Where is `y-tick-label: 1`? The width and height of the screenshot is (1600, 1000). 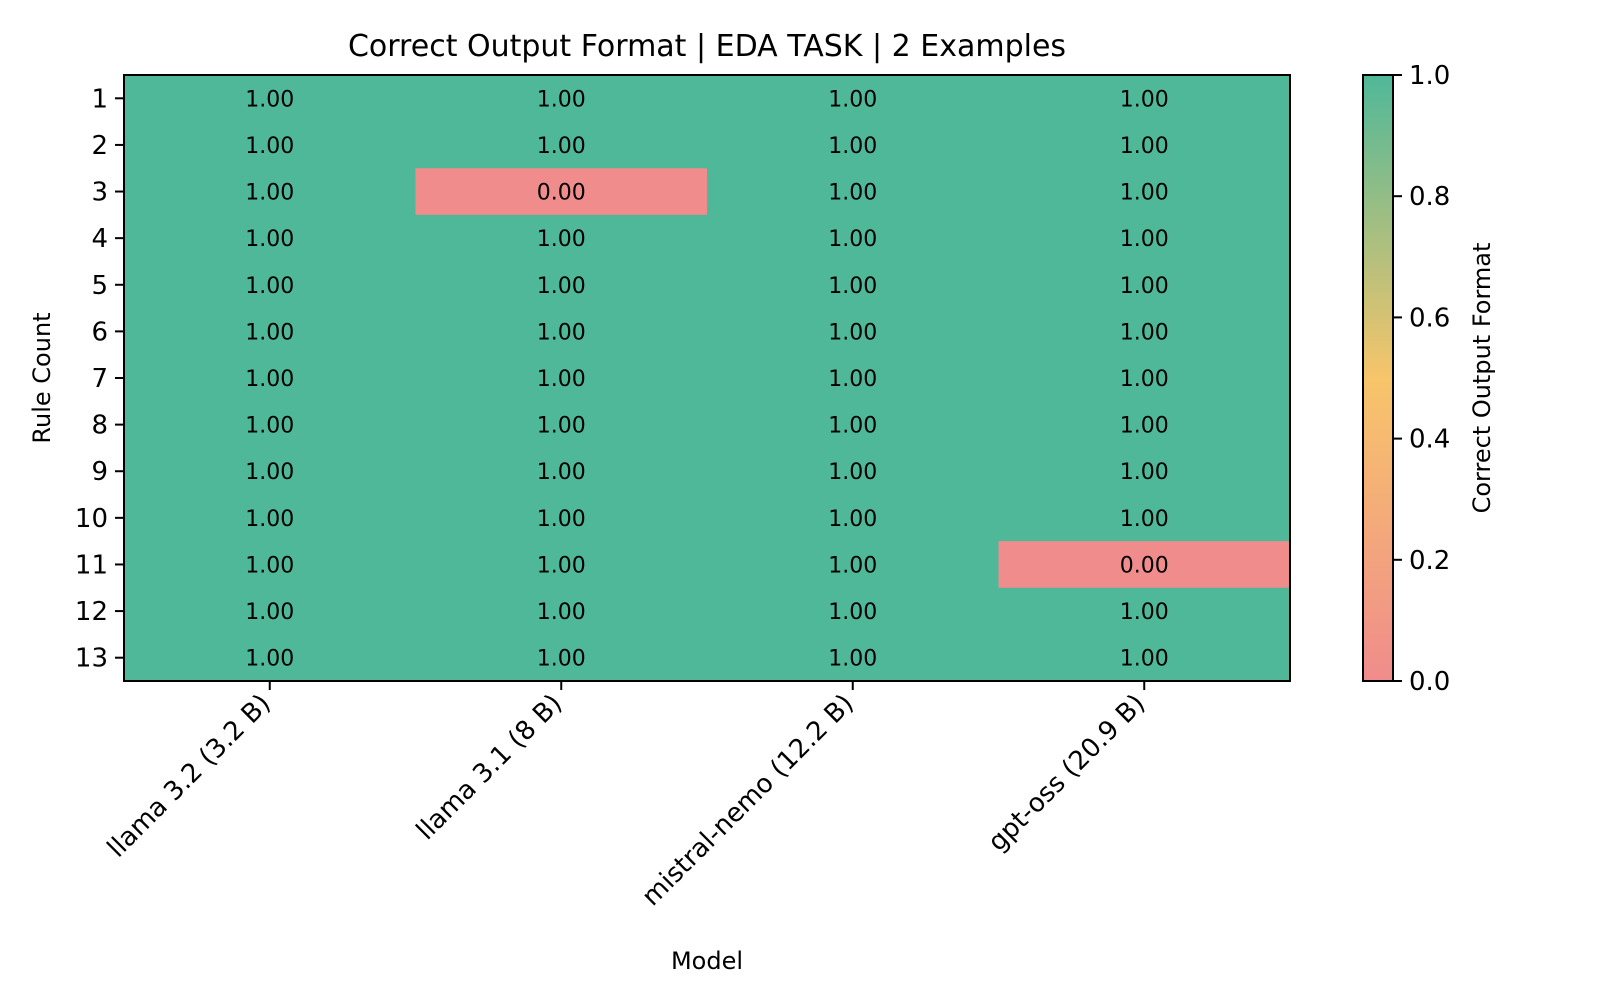
y-tick-label: 1 is located at coordinates (99, 99).